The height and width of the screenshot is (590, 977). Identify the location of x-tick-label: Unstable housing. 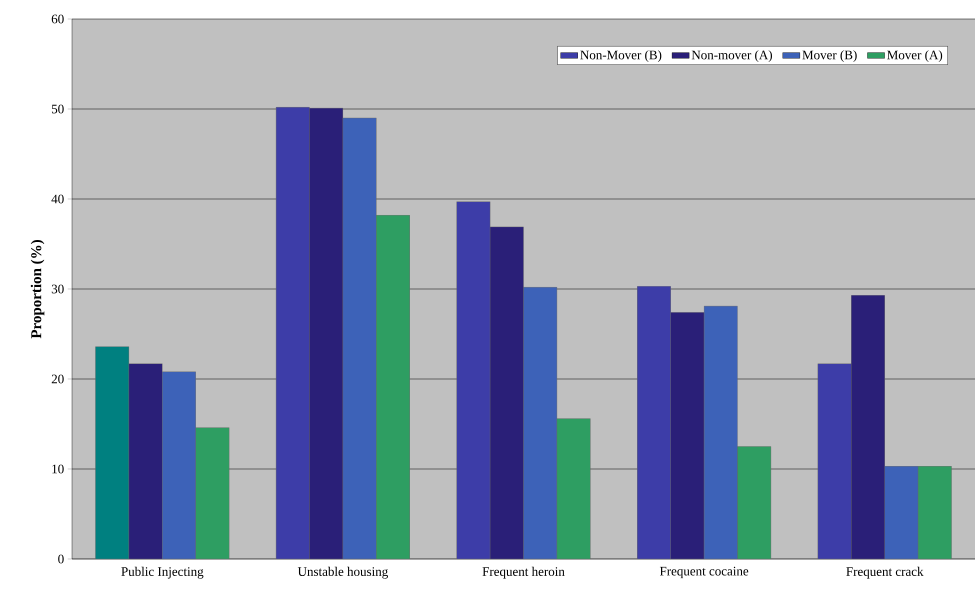
(343, 572).